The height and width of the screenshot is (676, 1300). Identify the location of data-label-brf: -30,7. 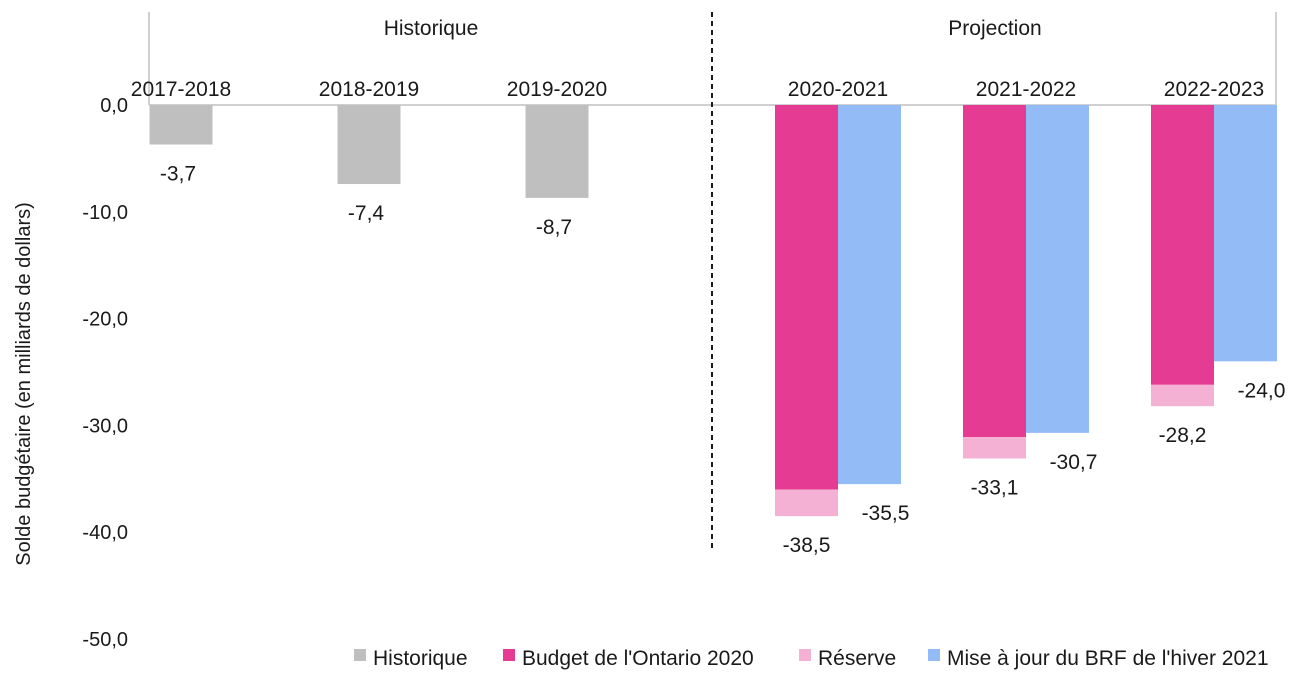
(1074, 462).